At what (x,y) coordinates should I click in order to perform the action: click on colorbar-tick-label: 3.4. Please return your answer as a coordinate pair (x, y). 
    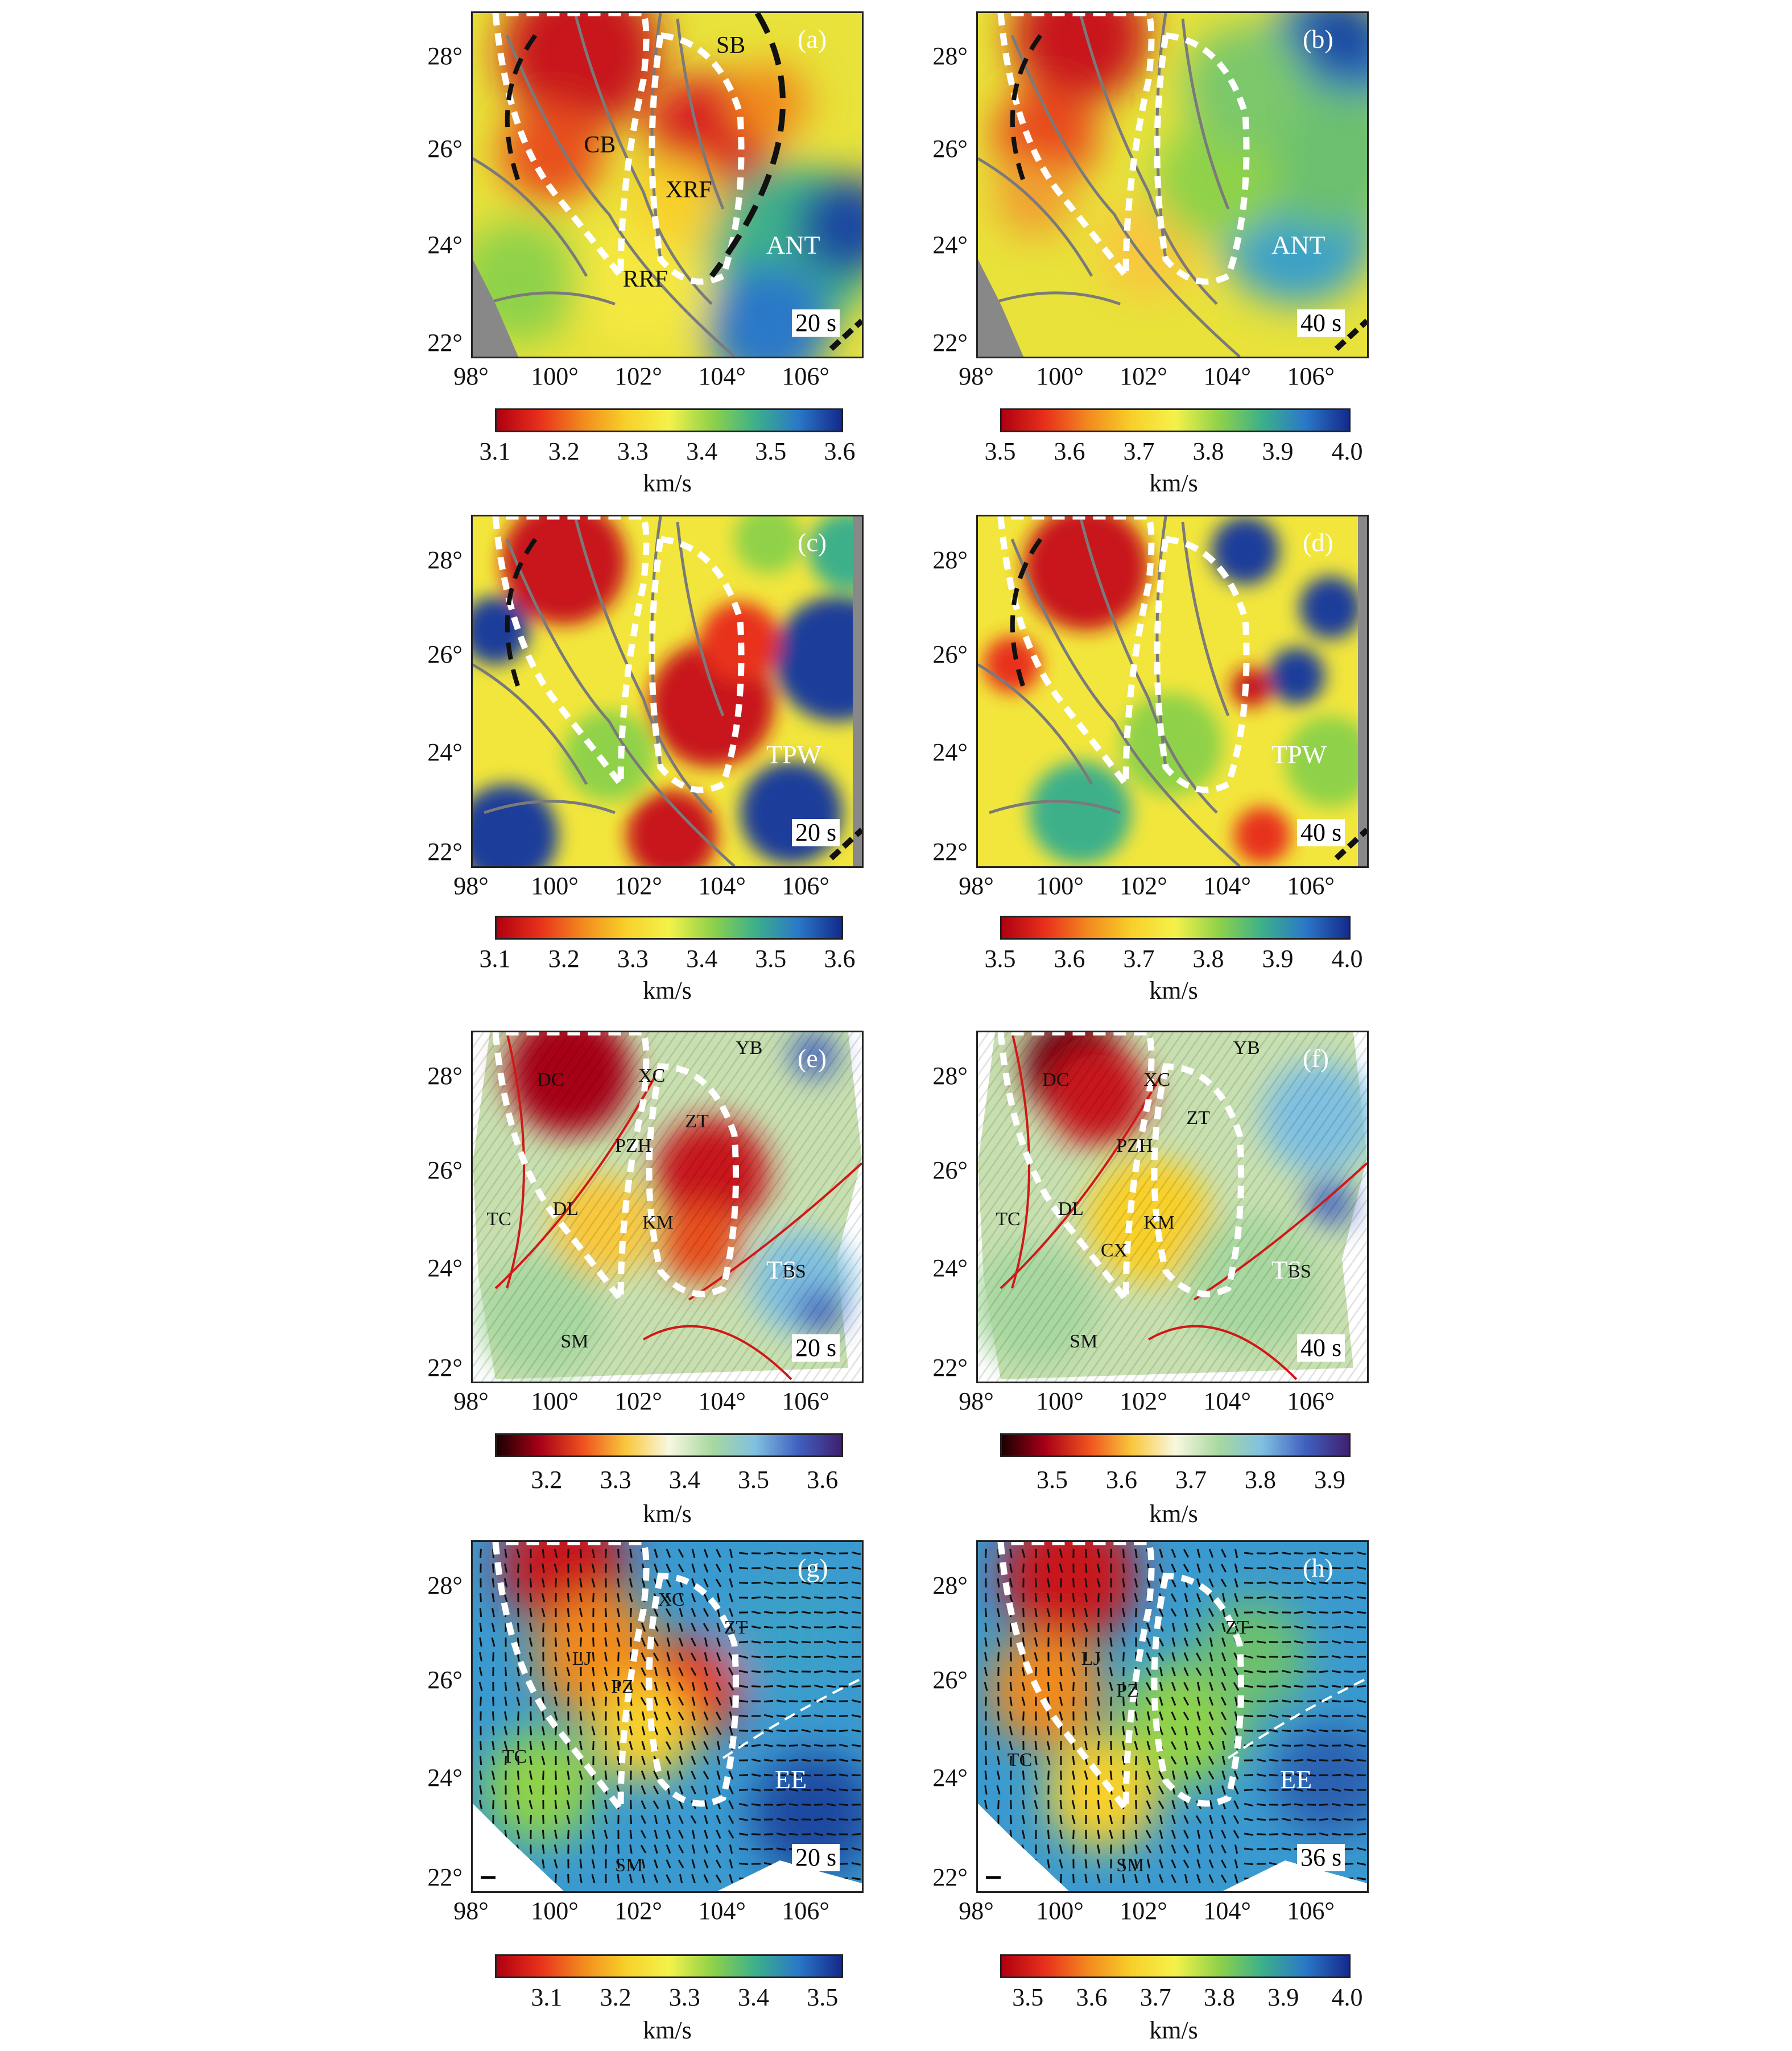
    Looking at the image, I should click on (702, 959).